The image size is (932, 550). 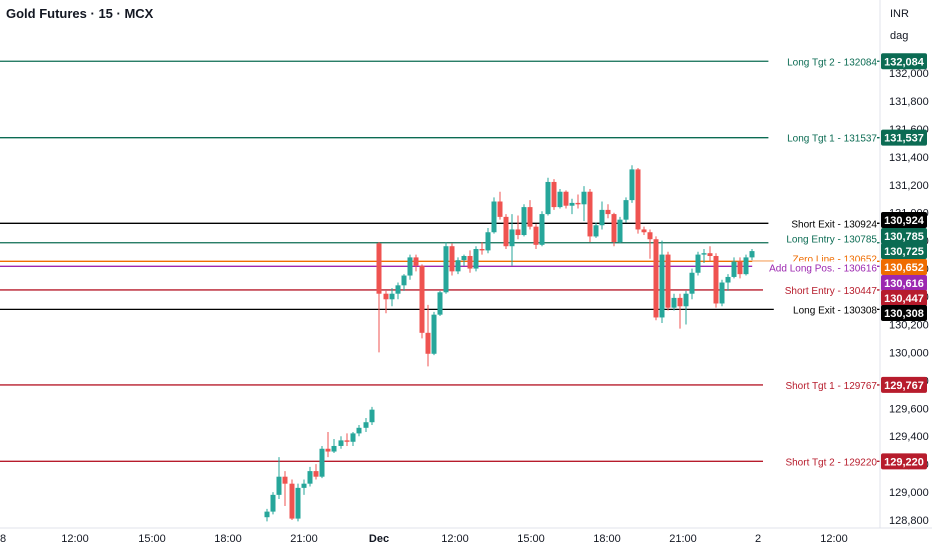 I want to click on price-tick-label: 132,000, so click(x=909, y=74).